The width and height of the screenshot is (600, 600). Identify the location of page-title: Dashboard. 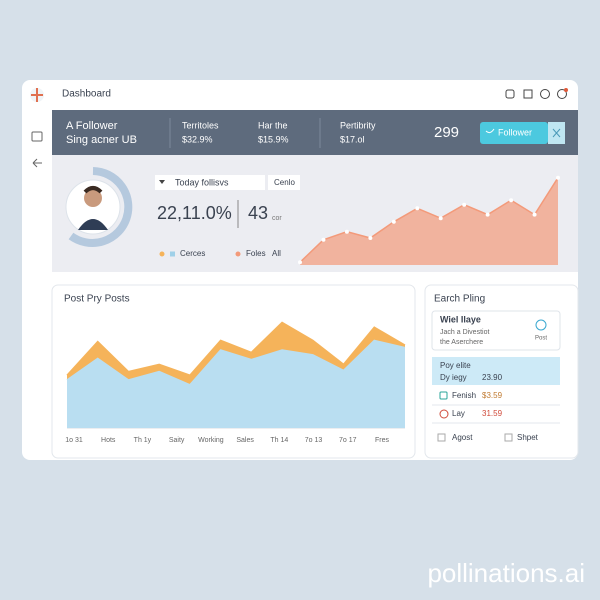
(86, 94).